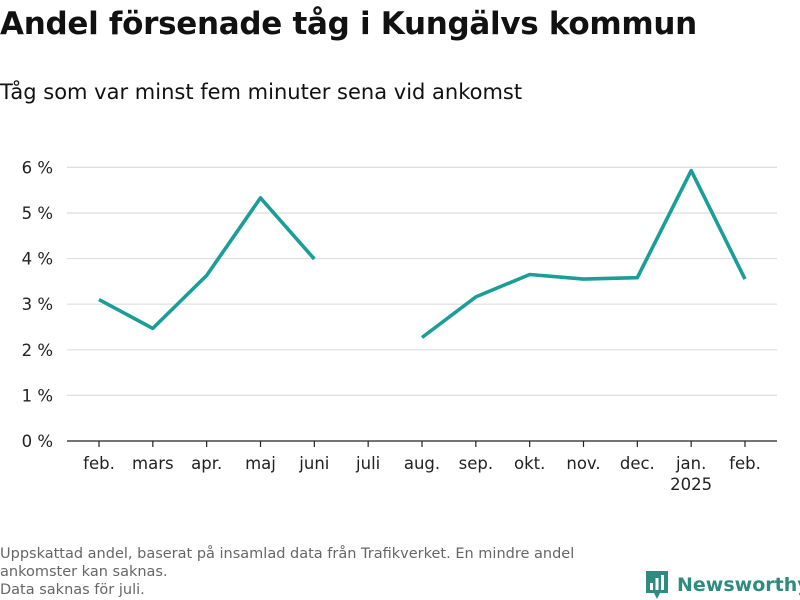  Describe the element at coordinates (206, 463) in the screenshot. I see `x-tick-label: apr.` at that location.